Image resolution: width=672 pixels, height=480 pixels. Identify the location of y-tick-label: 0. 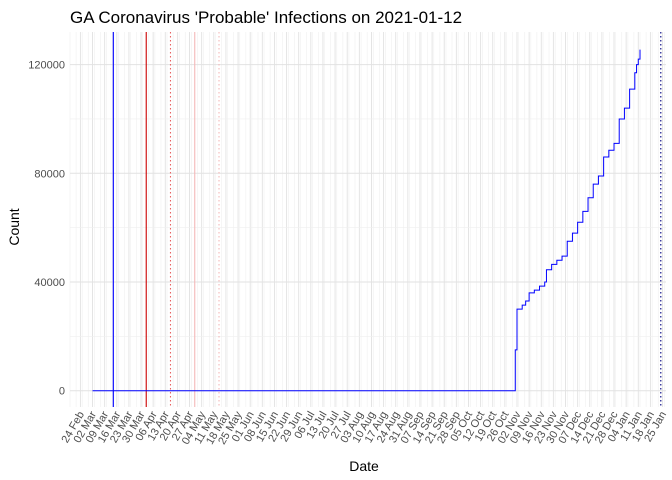
(62, 392).